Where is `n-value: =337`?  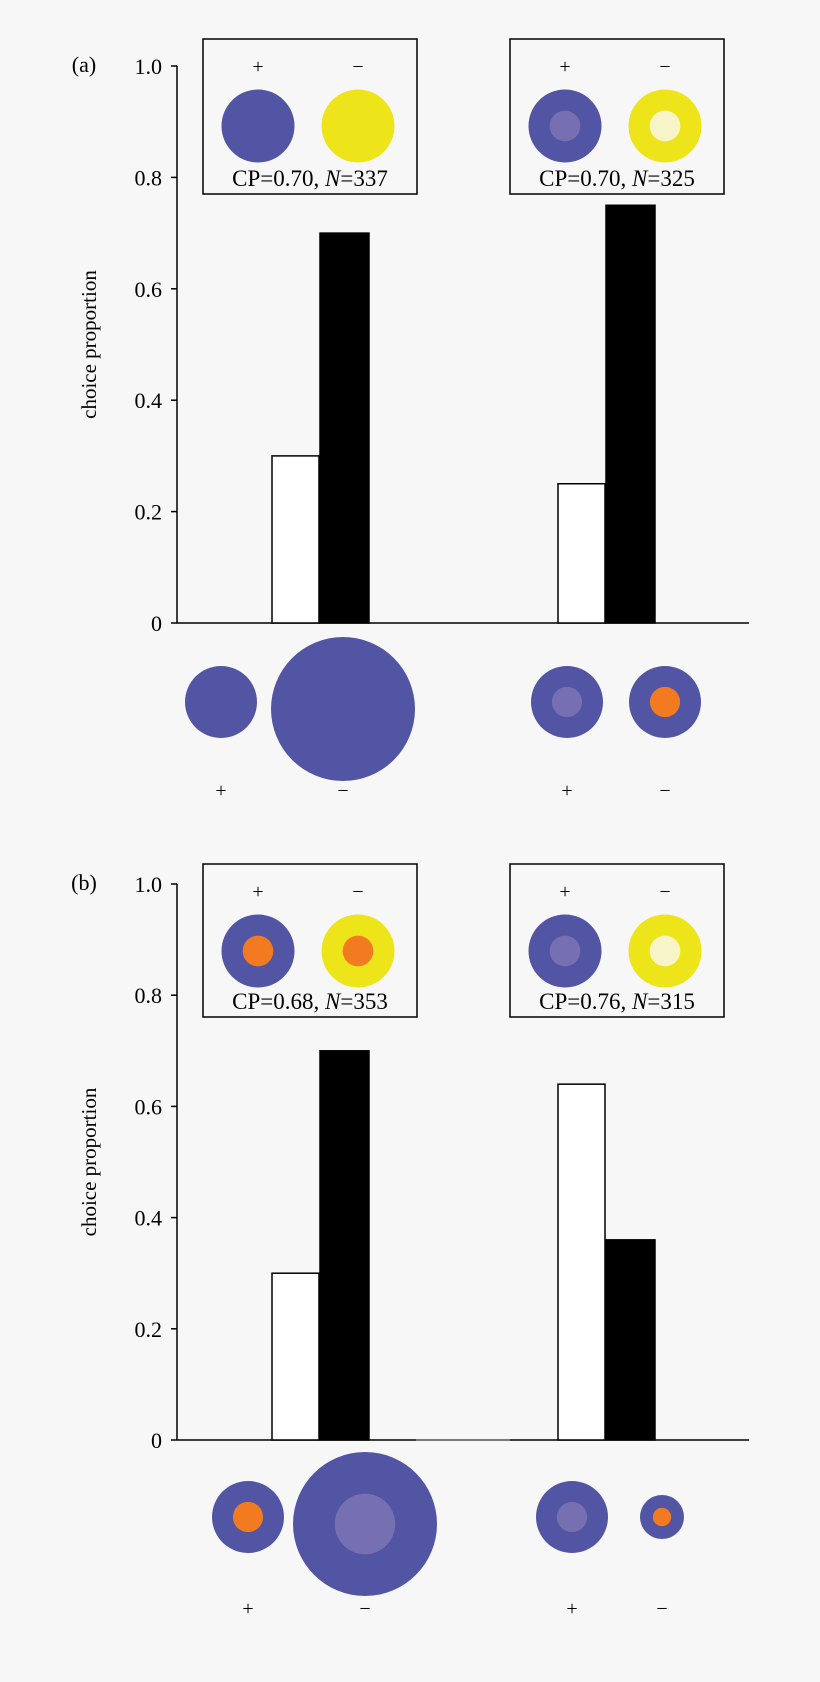 n-value: =337 is located at coordinates (363, 178).